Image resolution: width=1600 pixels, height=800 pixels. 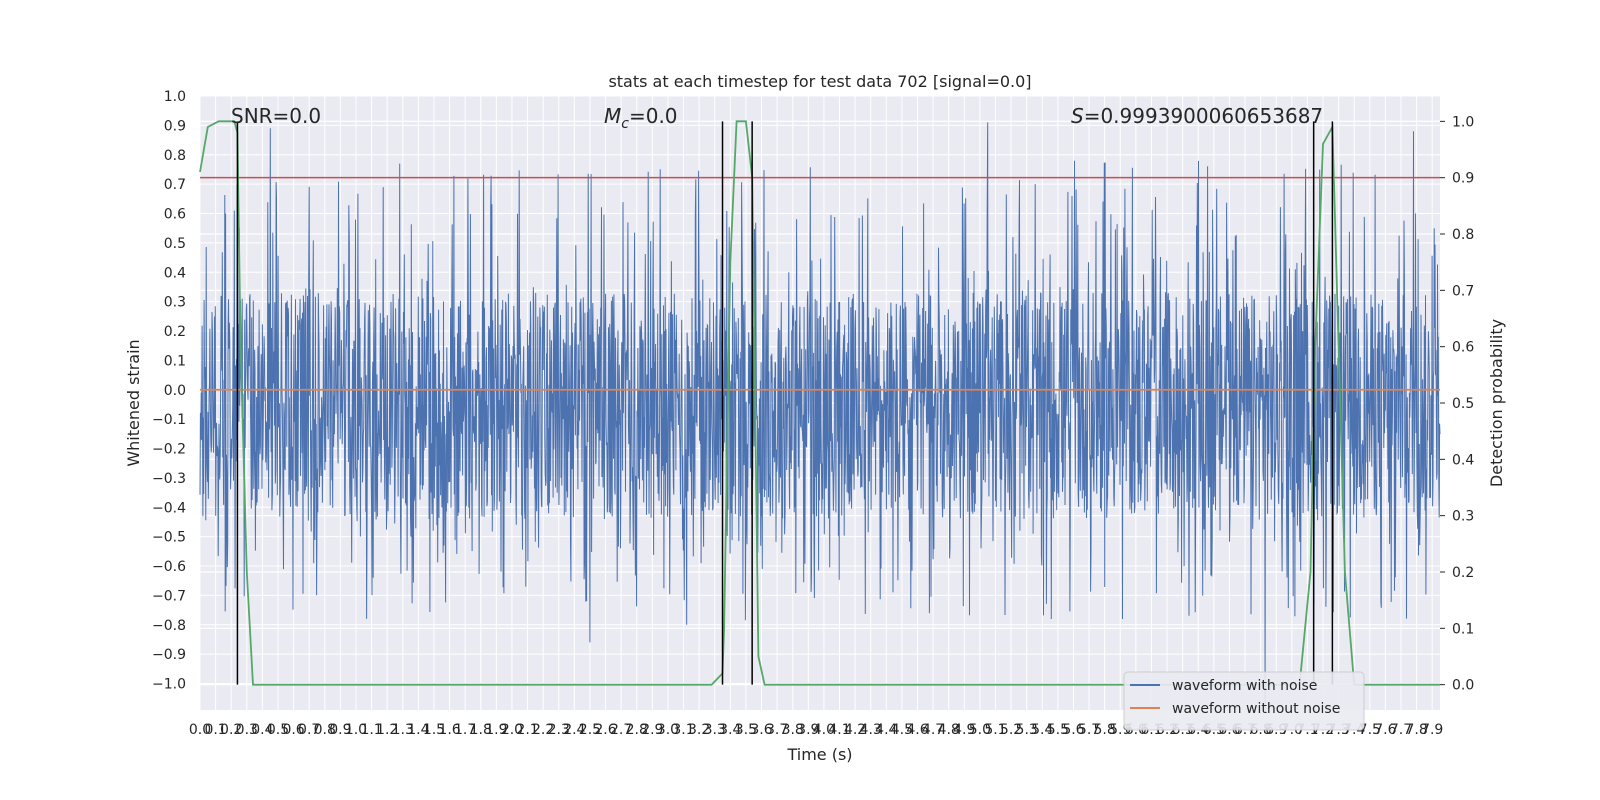 I want to click on y-tick-label: −0.9, so click(x=169, y=655).